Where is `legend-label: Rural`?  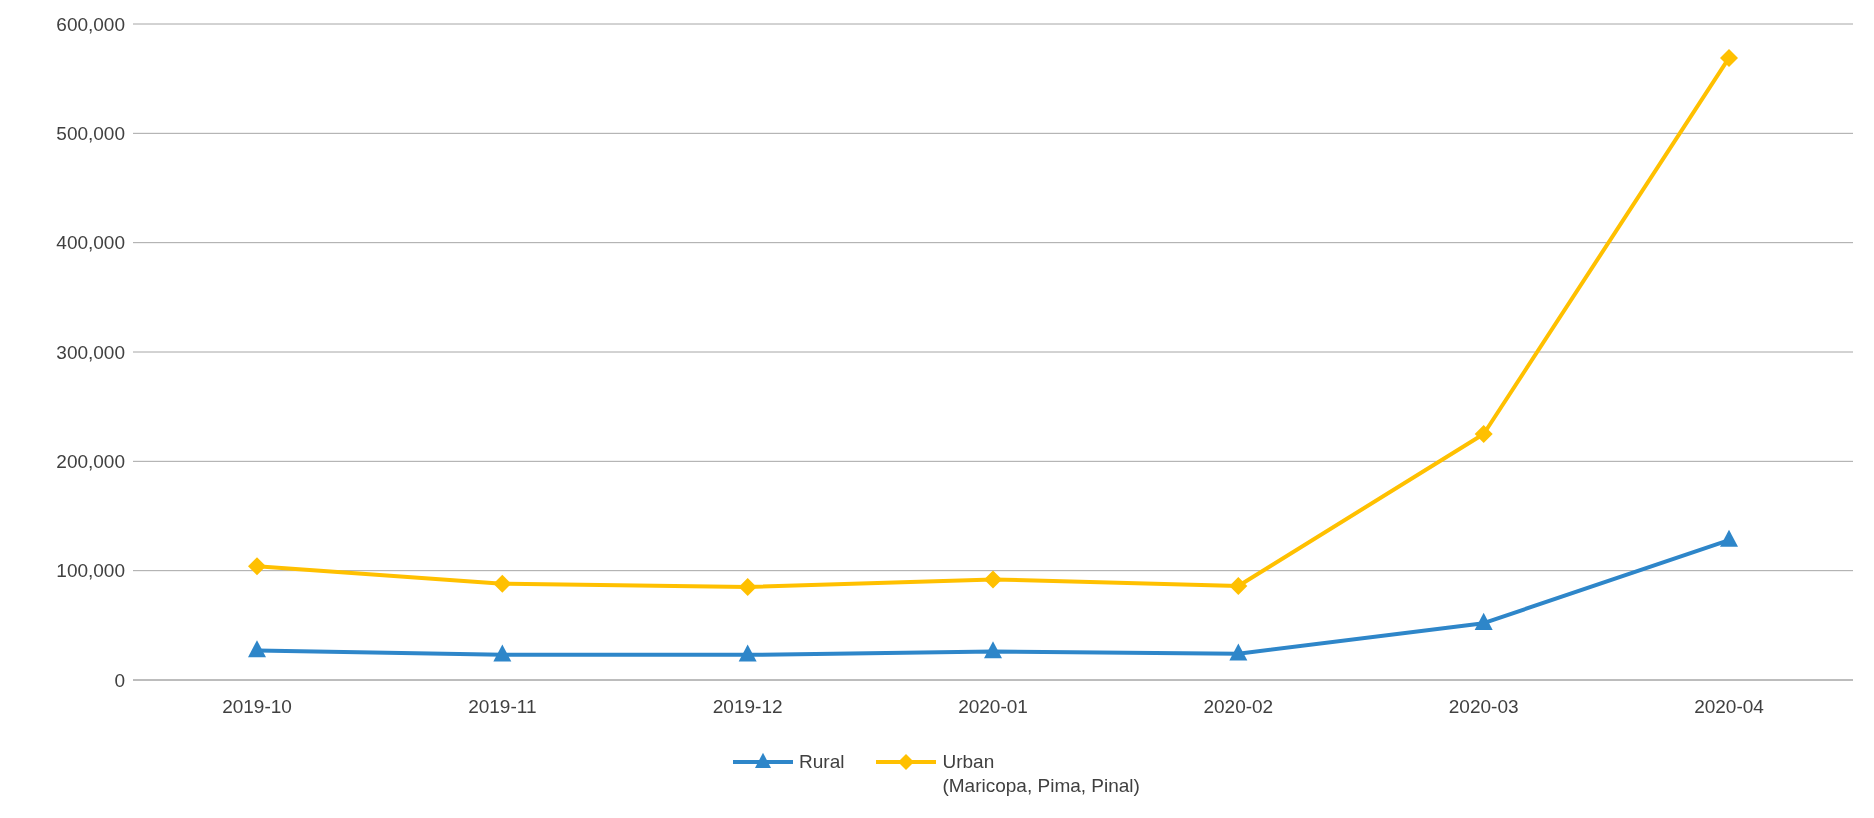 legend-label: Rural is located at coordinates (822, 762).